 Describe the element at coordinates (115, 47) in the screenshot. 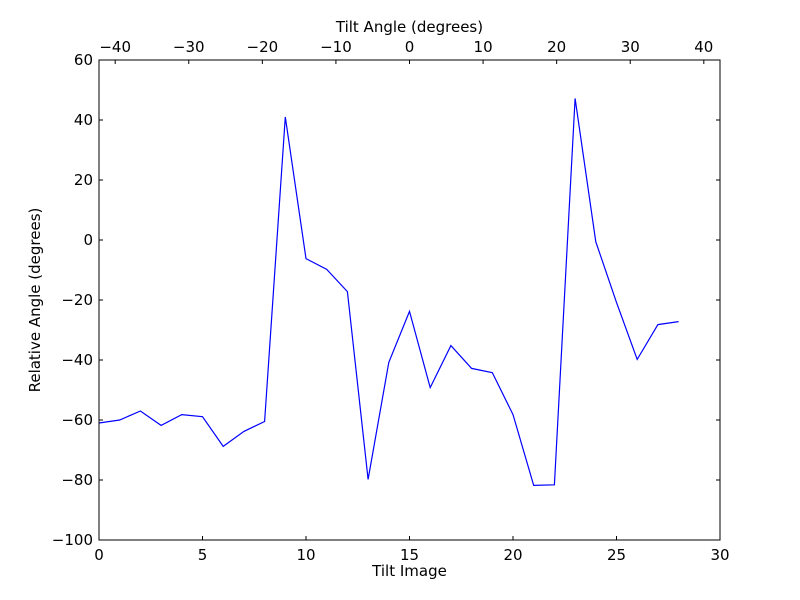

I see `top-x-tick-label: −40` at that location.